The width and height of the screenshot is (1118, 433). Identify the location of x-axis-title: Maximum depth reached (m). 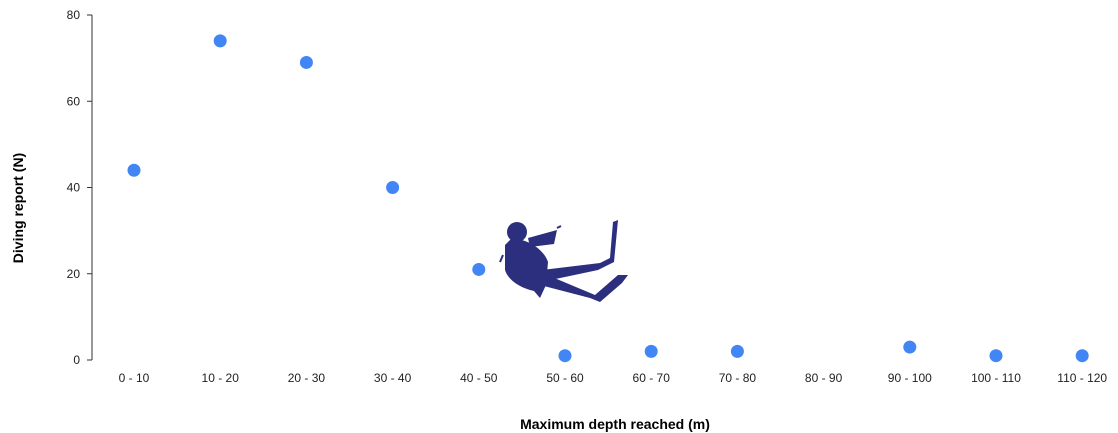
(615, 424).